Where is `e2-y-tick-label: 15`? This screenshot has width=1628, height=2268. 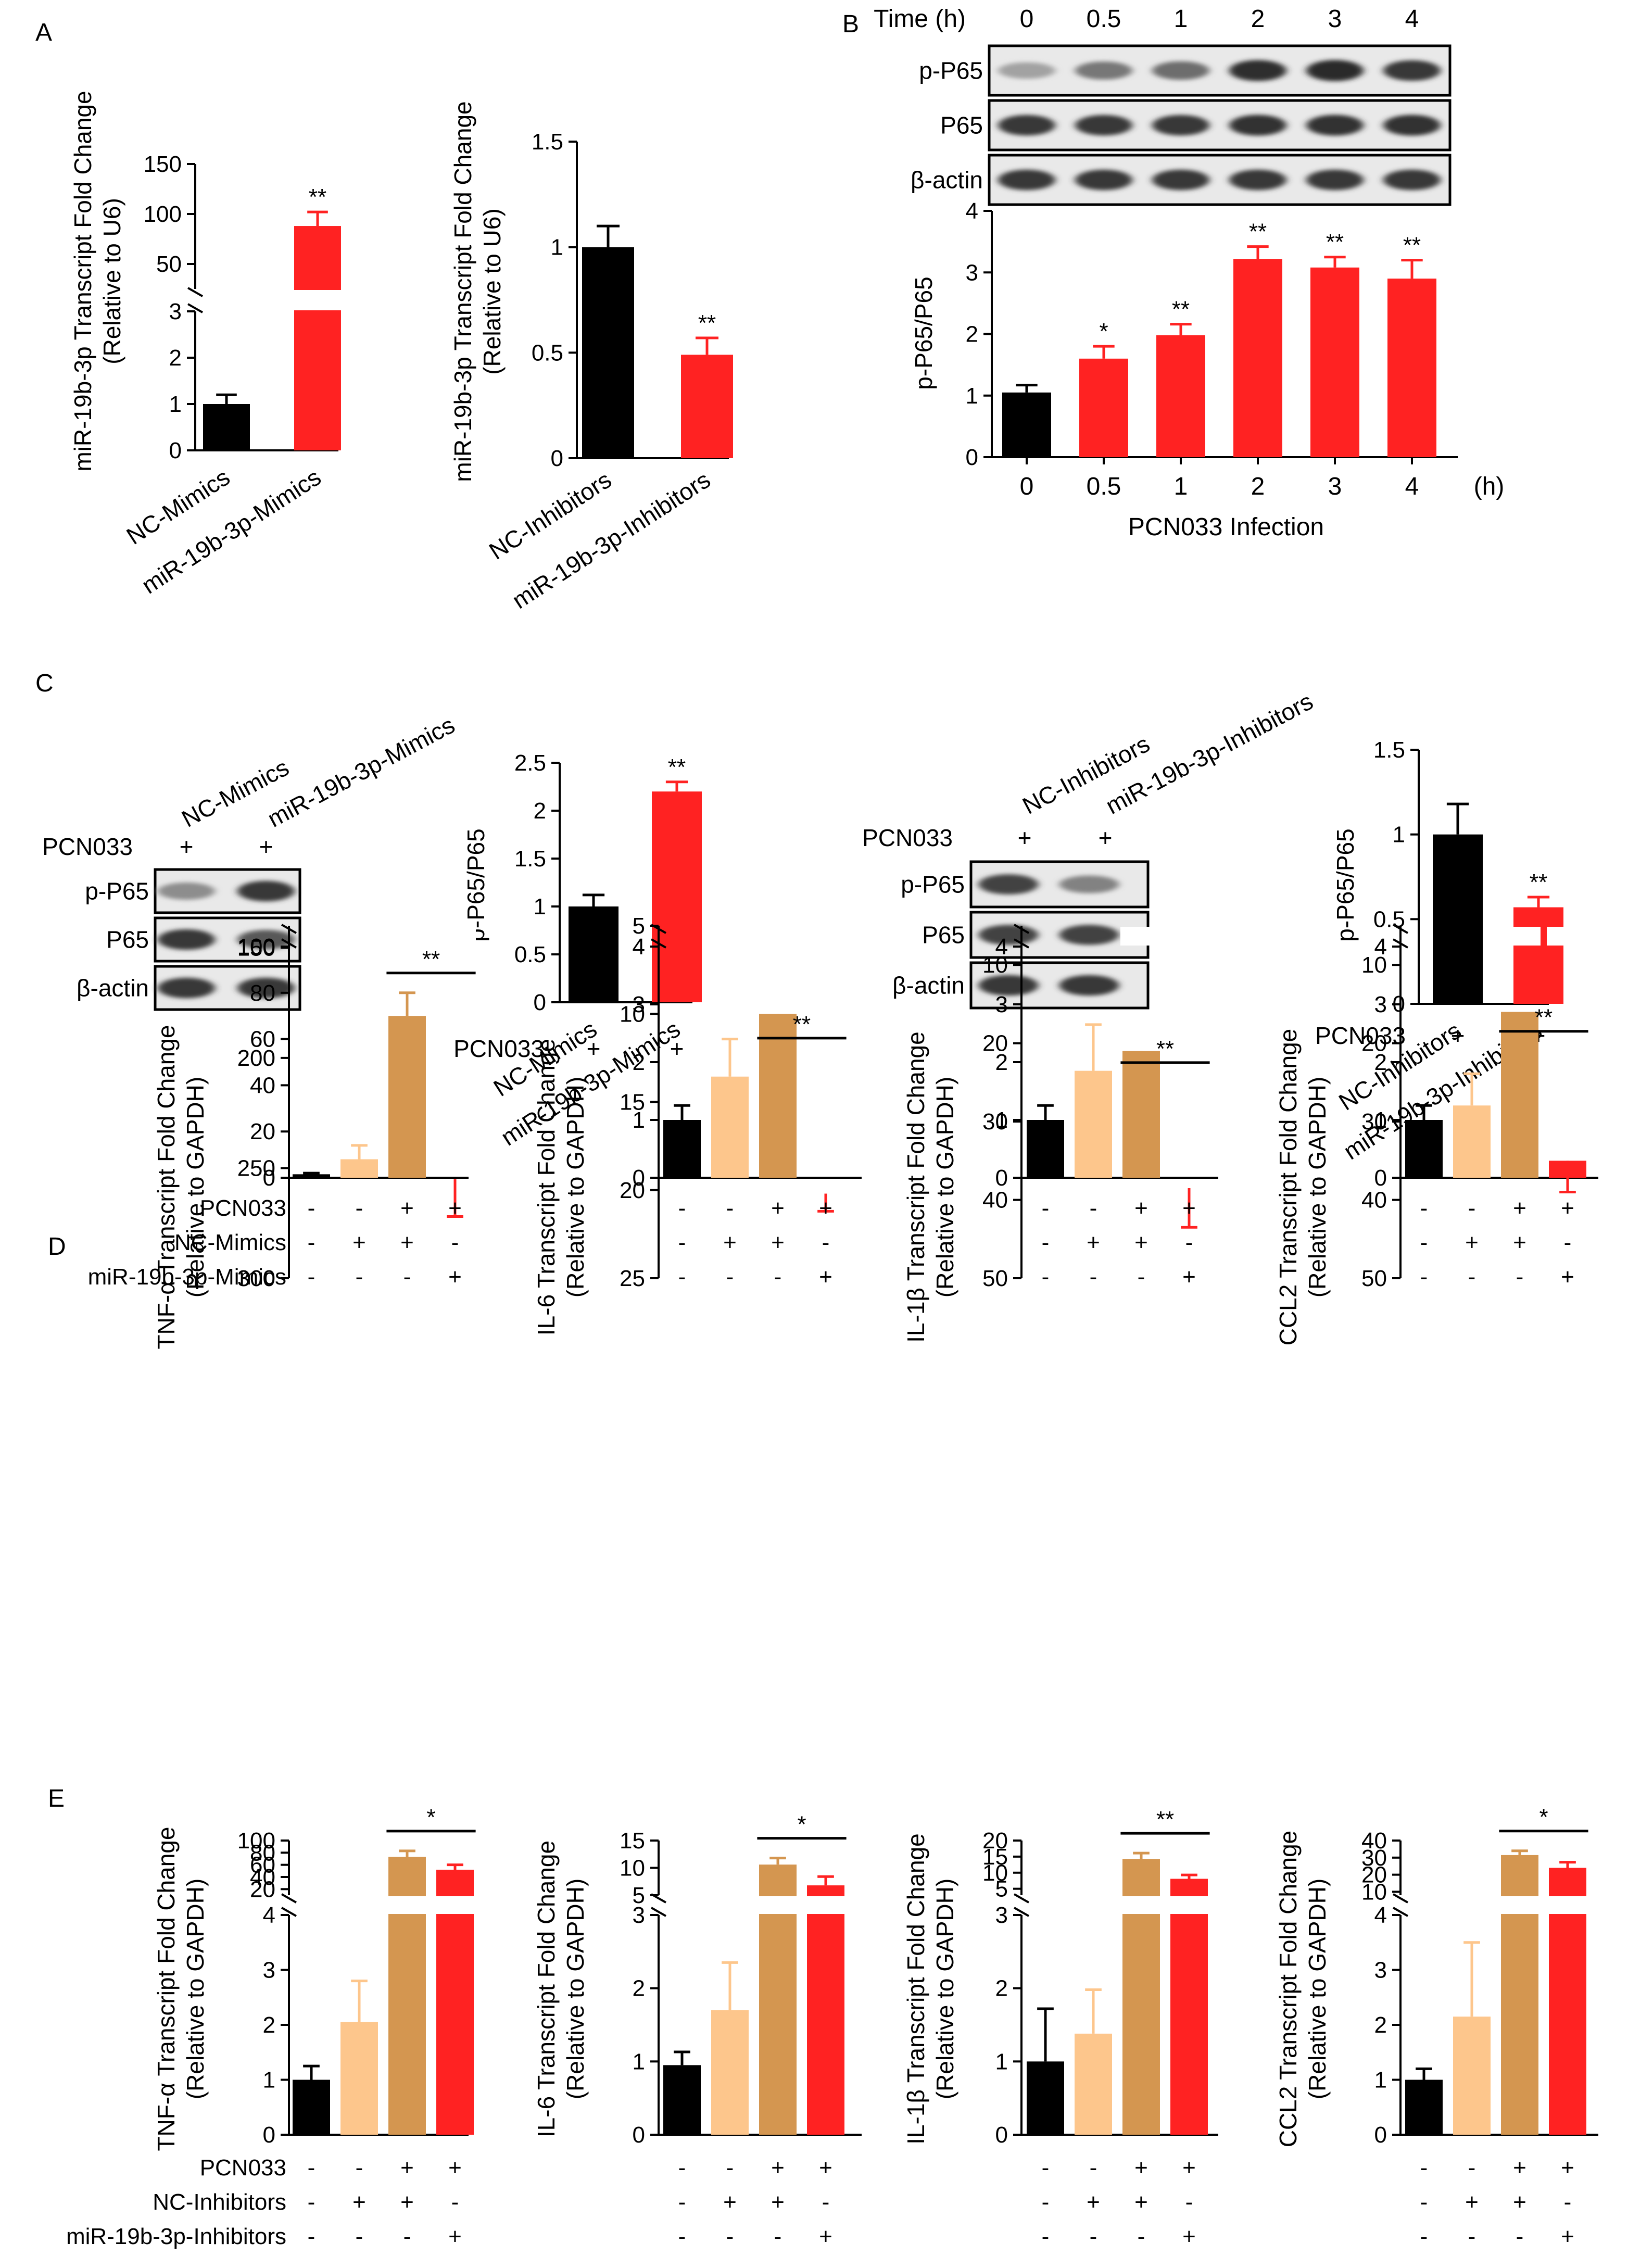 e2-y-tick-label: 15 is located at coordinates (633, 1841).